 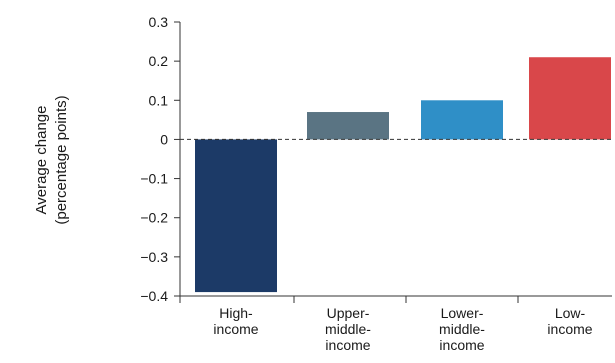 What do you see at coordinates (348, 329) in the screenshot?
I see `x-tick-label-1: Upper-middle-income` at bounding box center [348, 329].